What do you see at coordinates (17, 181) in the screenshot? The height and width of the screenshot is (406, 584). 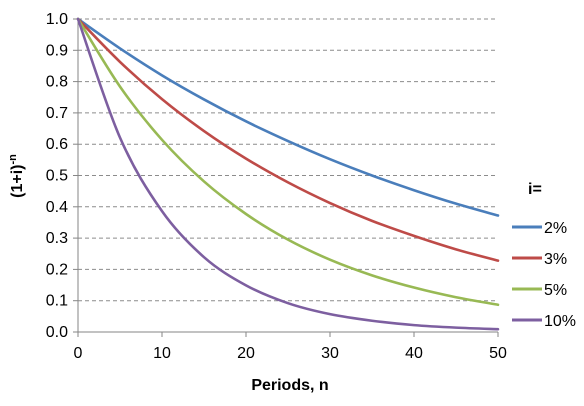 I see `y-axis-title-base: (1+i)` at bounding box center [17, 181].